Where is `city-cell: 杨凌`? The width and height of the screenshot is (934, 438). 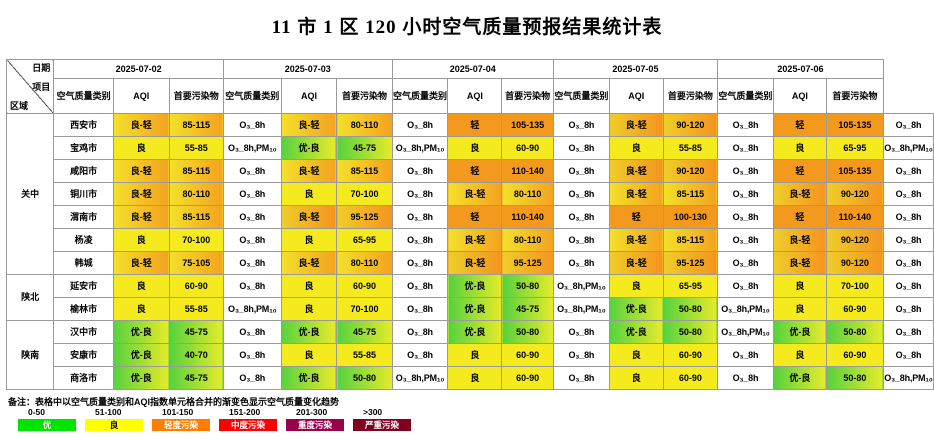 city-cell: 杨凌 is located at coordinates (83, 240).